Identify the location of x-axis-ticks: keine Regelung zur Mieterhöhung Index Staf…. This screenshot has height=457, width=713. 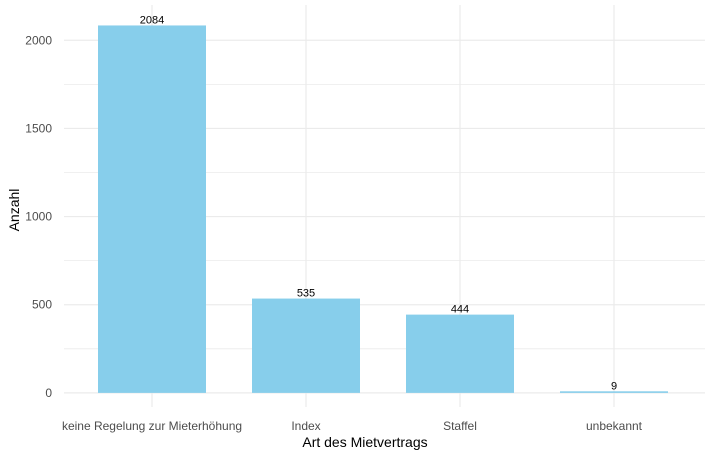
(352, 426).